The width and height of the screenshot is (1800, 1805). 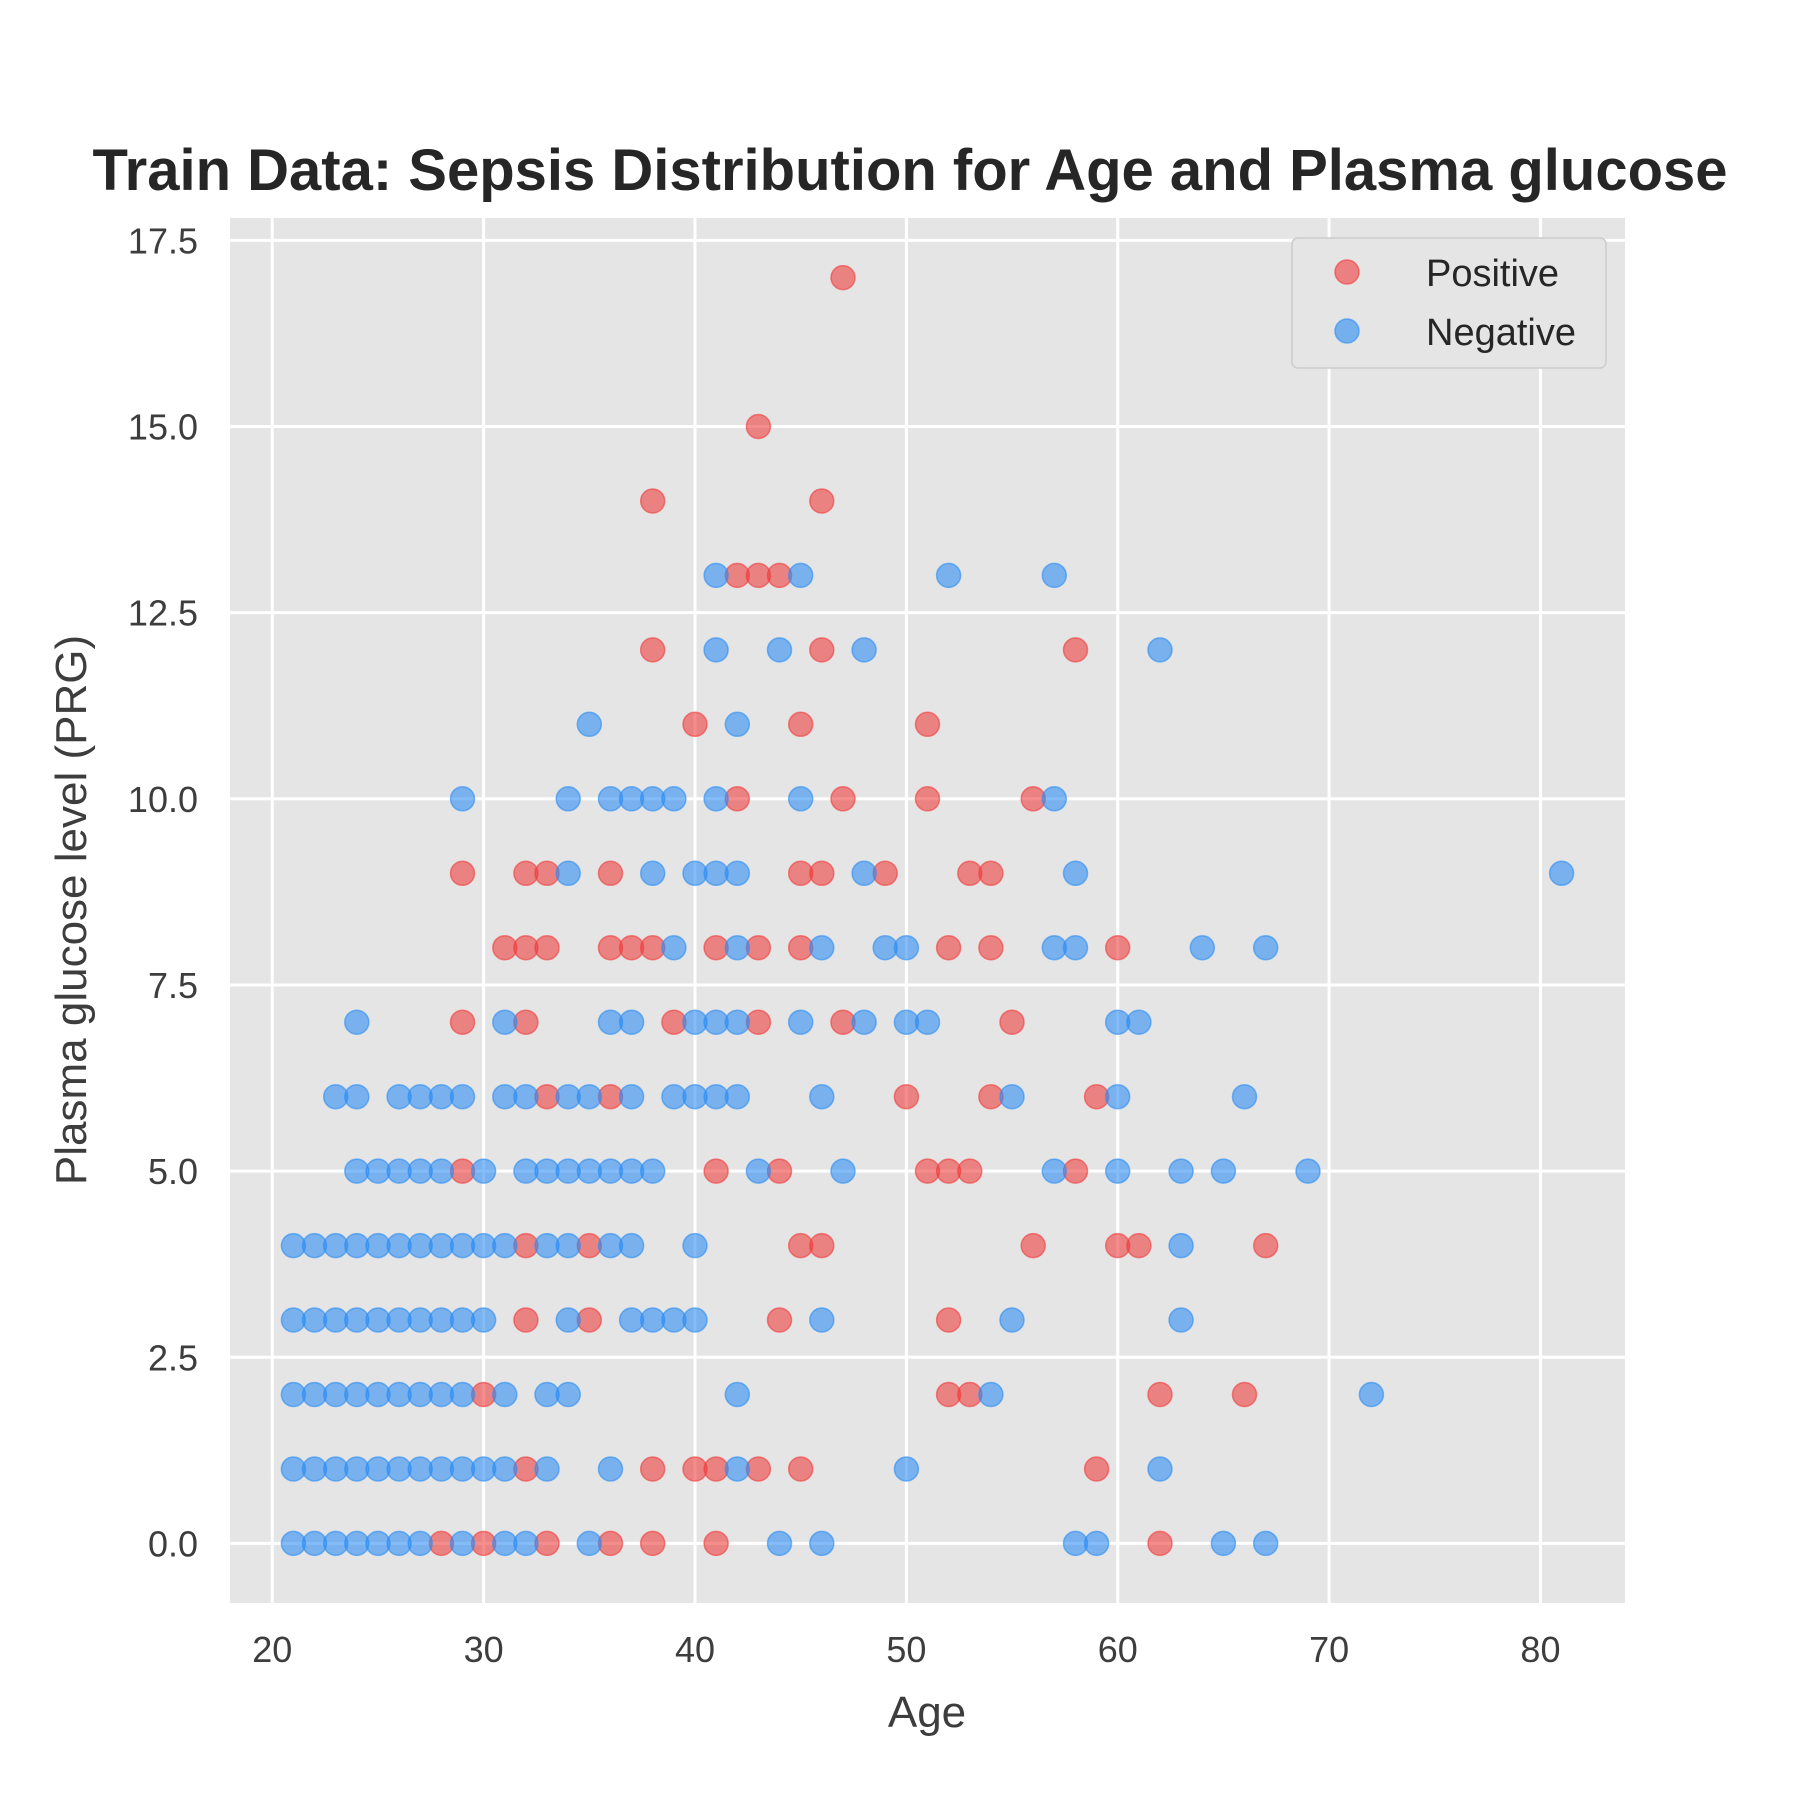 What do you see at coordinates (173, 1357) in the screenshot?
I see `y-tick-label: 2.5` at bounding box center [173, 1357].